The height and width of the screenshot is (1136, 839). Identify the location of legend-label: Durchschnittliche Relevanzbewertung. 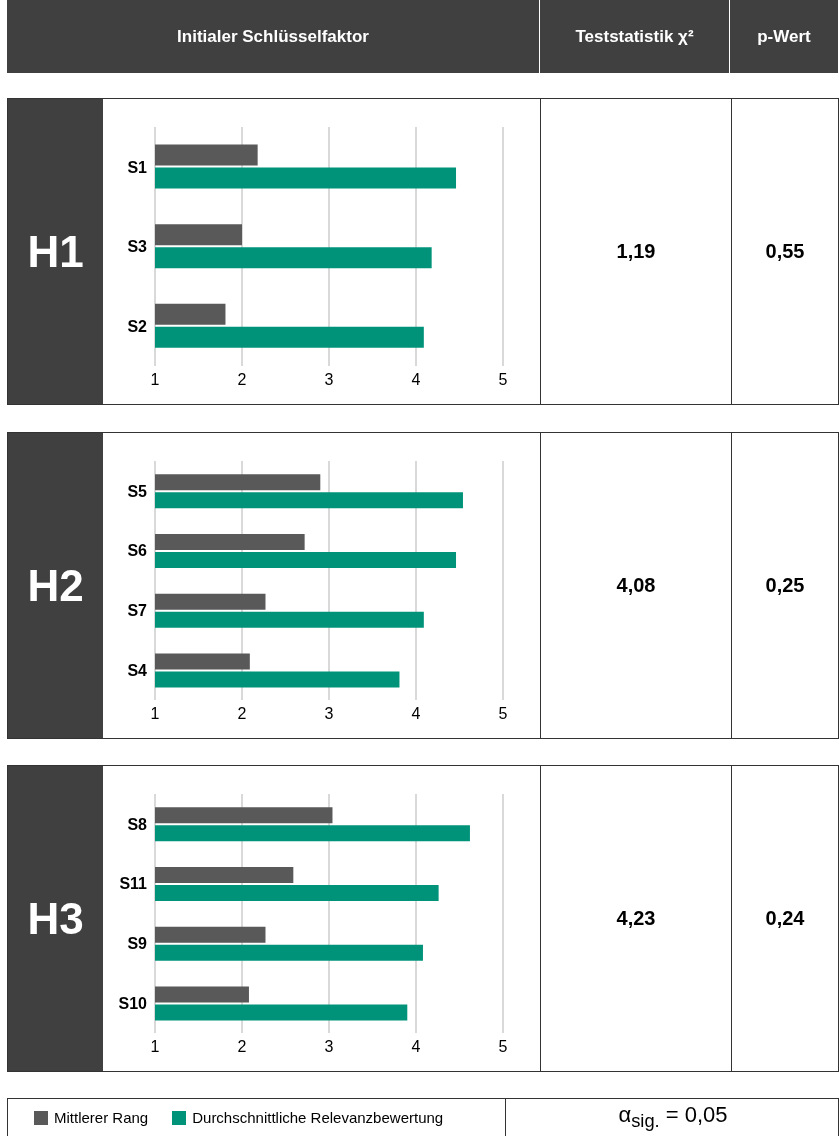
(318, 1117).